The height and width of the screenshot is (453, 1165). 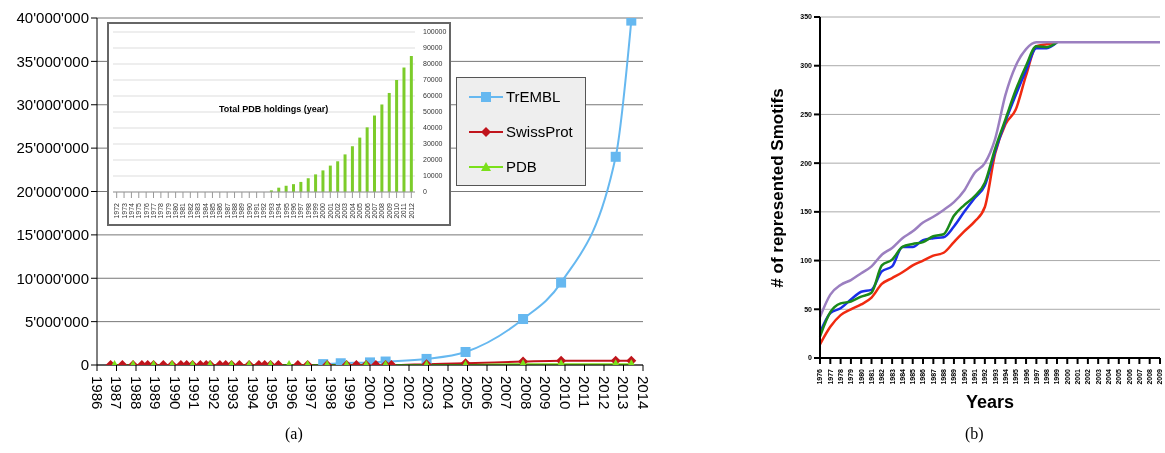 I want to click on x-tick-label: 1989, so click(x=156, y=393).